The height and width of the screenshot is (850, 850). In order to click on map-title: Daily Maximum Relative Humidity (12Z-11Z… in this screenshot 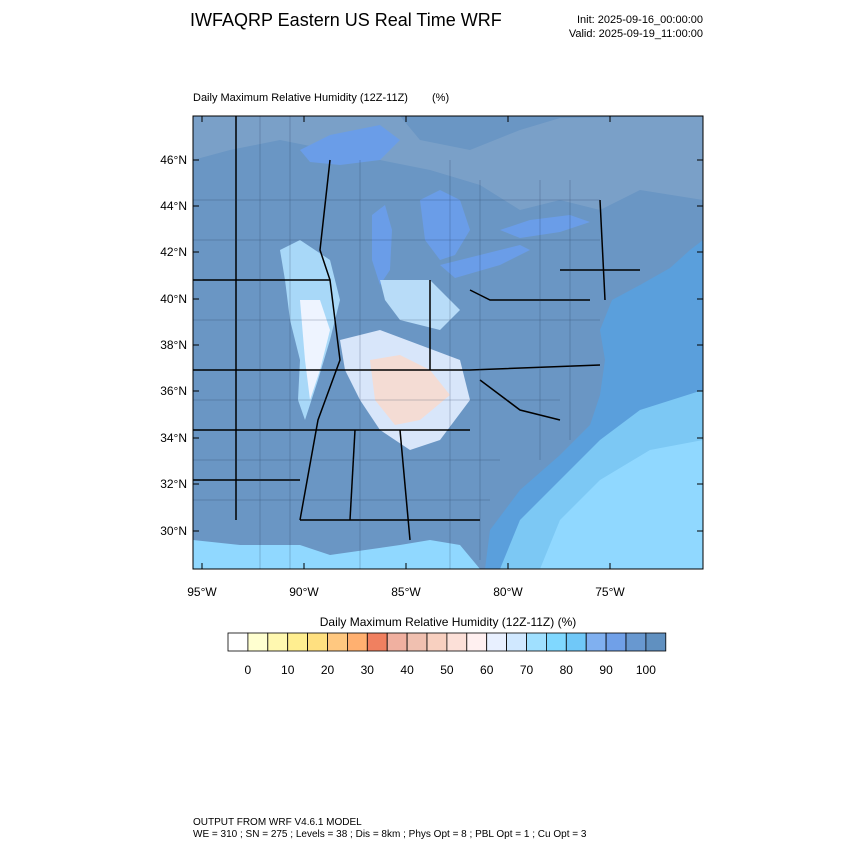, I will do `click(300, 98)`.